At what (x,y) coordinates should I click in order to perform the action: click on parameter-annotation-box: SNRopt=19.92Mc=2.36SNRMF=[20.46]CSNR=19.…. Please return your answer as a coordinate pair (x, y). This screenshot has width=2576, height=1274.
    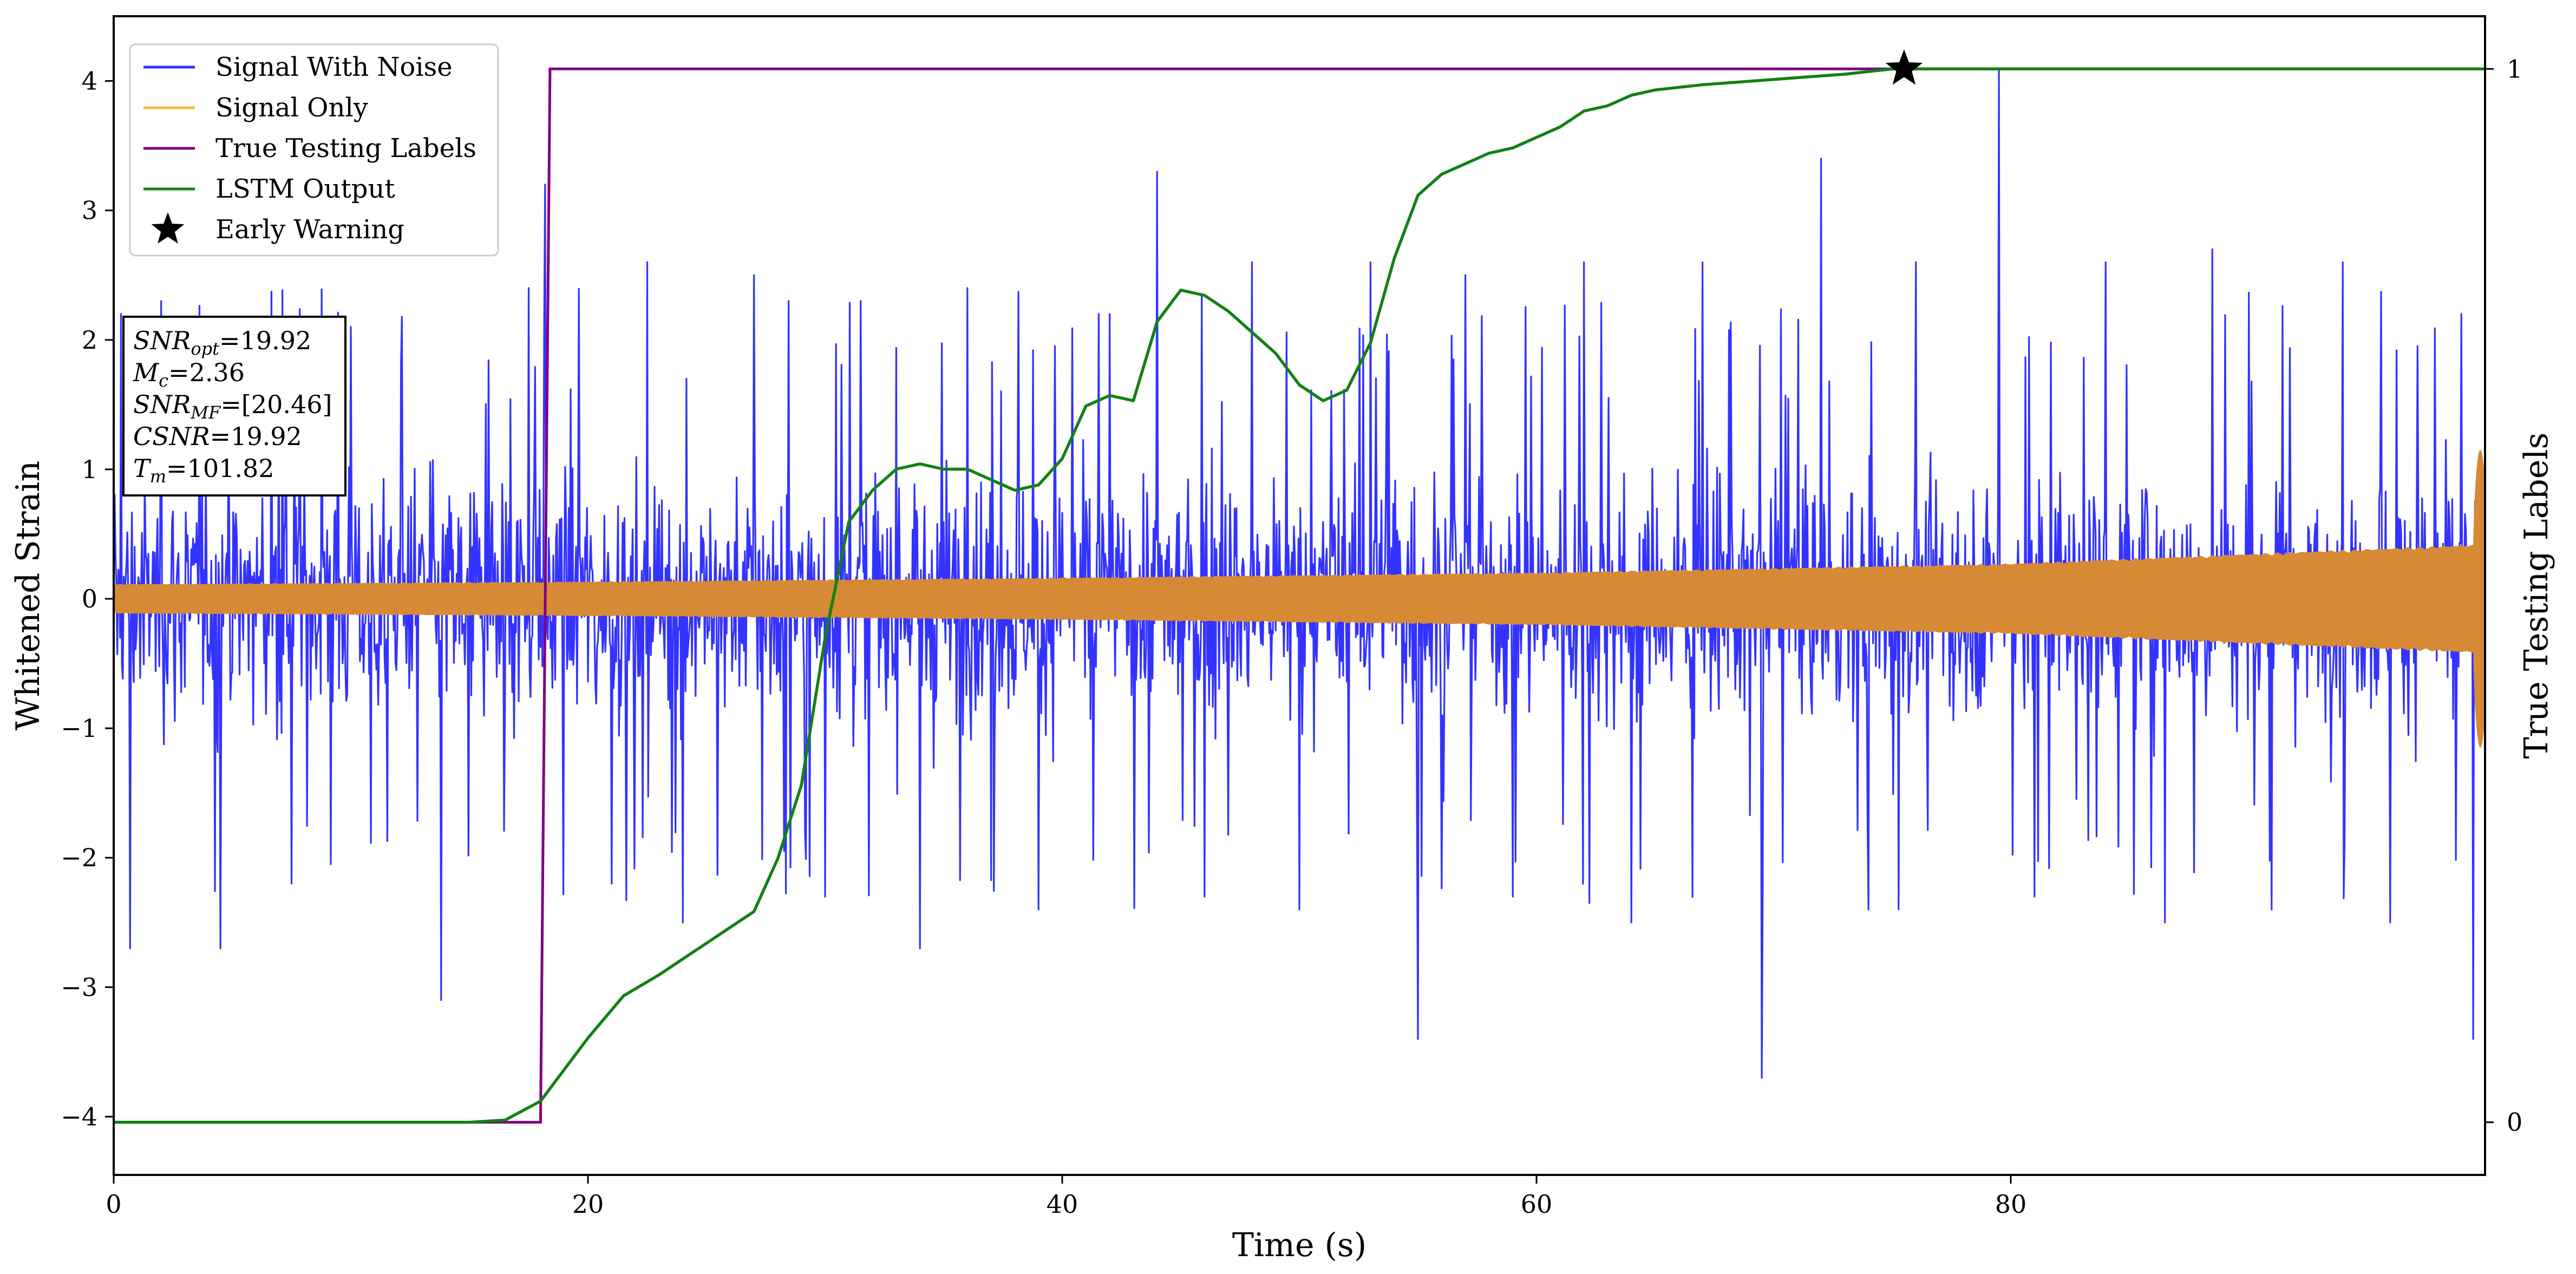
    Looking at the image, I should click on (234, 406).